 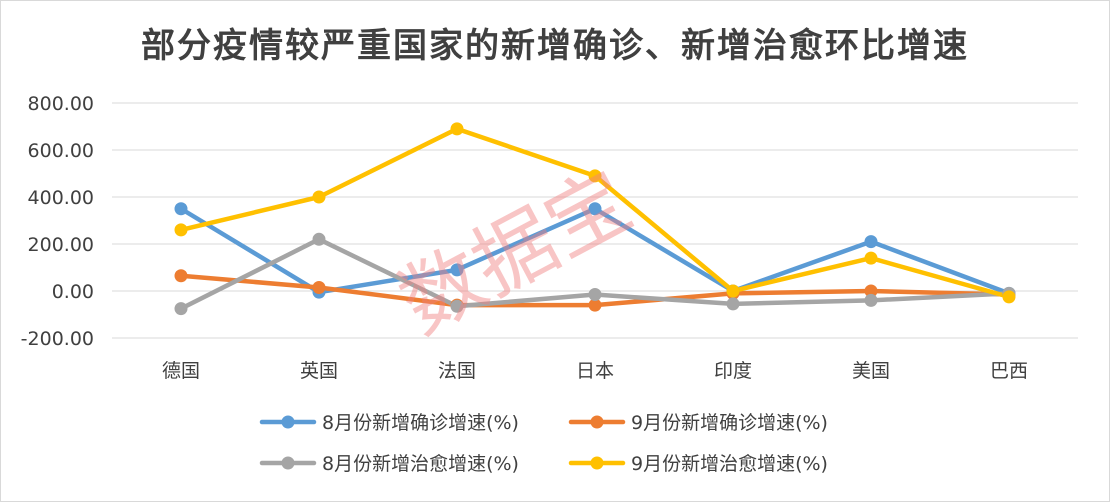 What do you see at coordinates (729, 464) in the screenshot?
I see `legend-label: 9月份新增治愈增速(%)` at bounding box center [729, 464].